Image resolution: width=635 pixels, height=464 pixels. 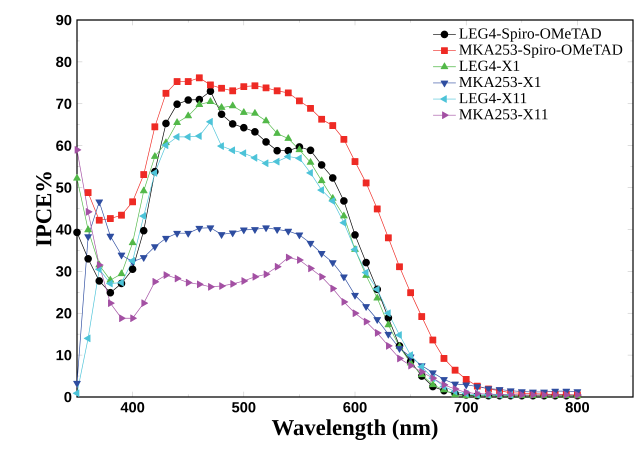 I want to click on x-tick-label: 700, so click(x=466, y=407).